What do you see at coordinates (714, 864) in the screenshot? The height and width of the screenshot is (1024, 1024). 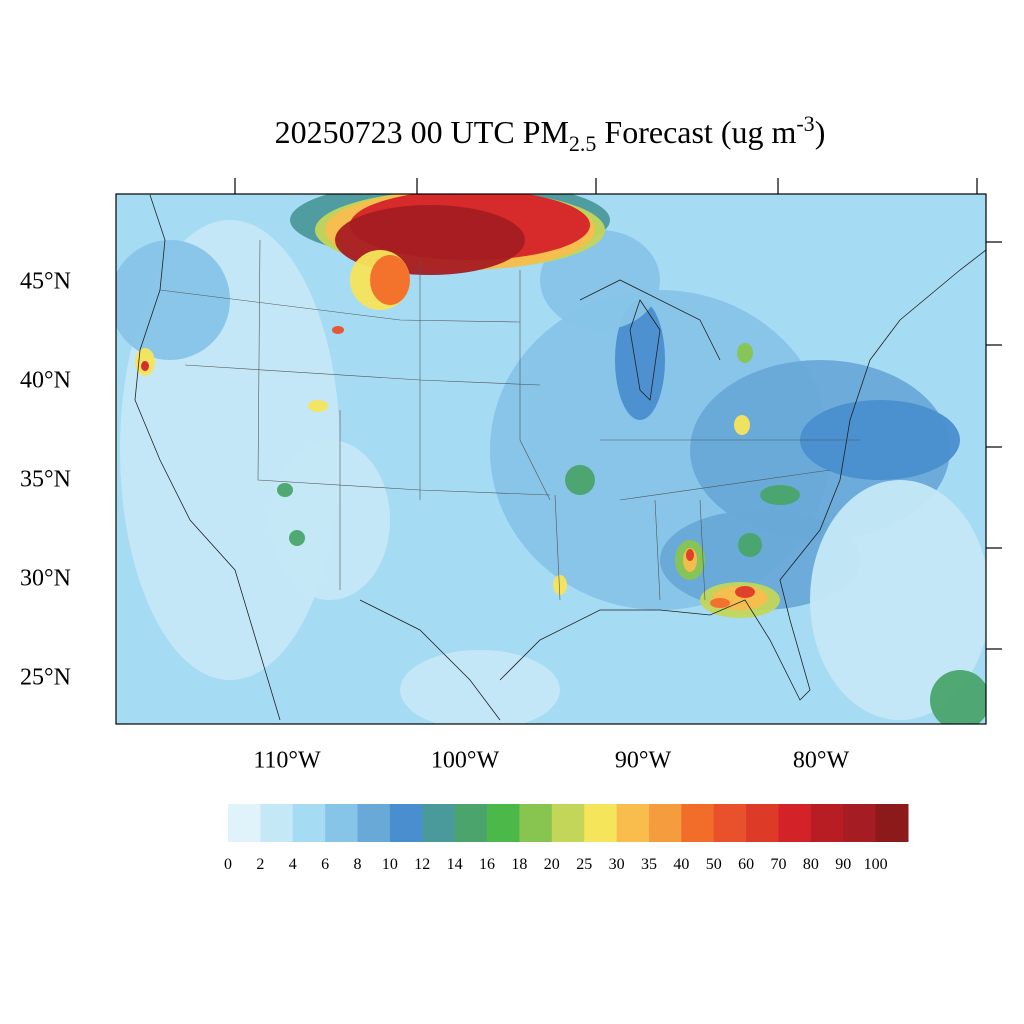 I see `colorbar-label: 50` at bounding box center [714, 864].